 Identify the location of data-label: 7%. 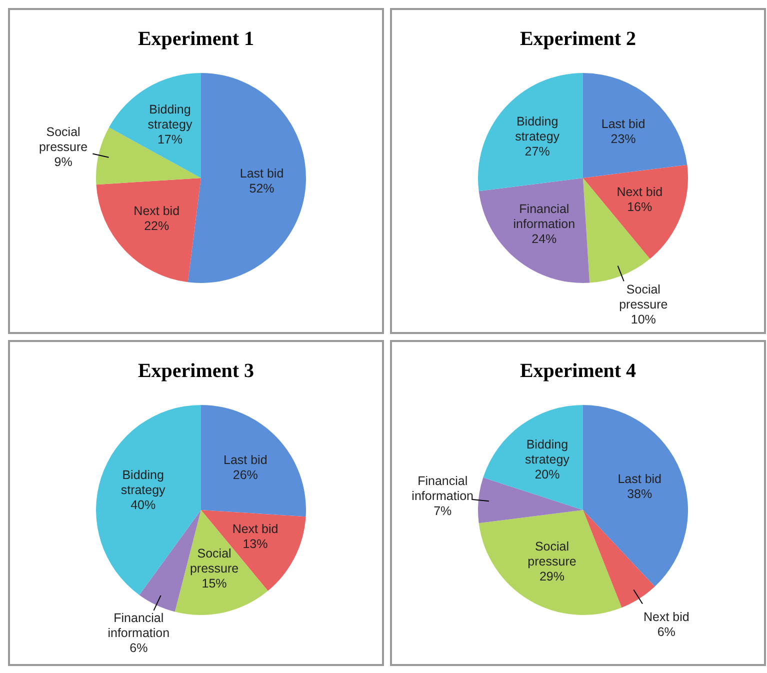
(443, 511).